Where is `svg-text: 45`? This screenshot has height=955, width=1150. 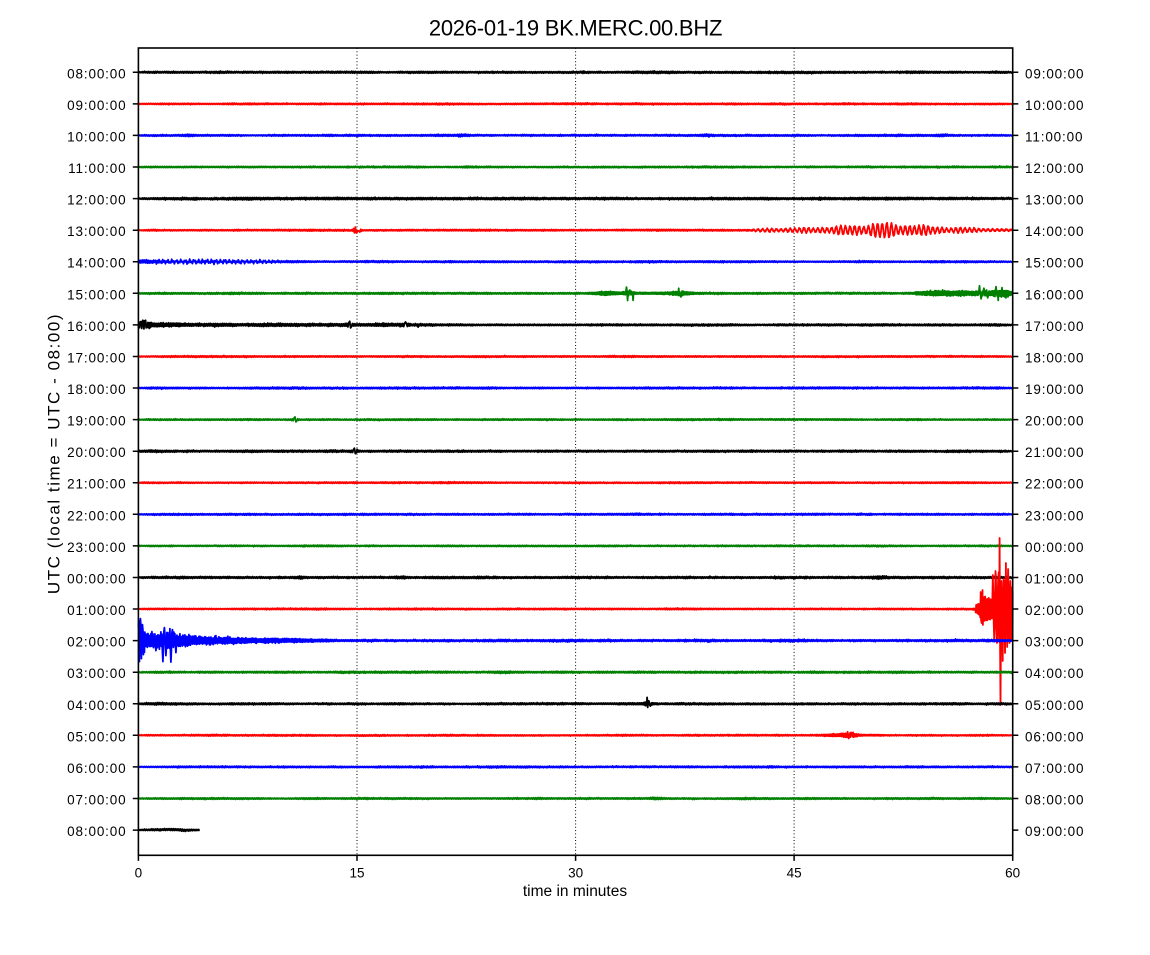
svg-text: 45 is located at coordinates (794, 873).